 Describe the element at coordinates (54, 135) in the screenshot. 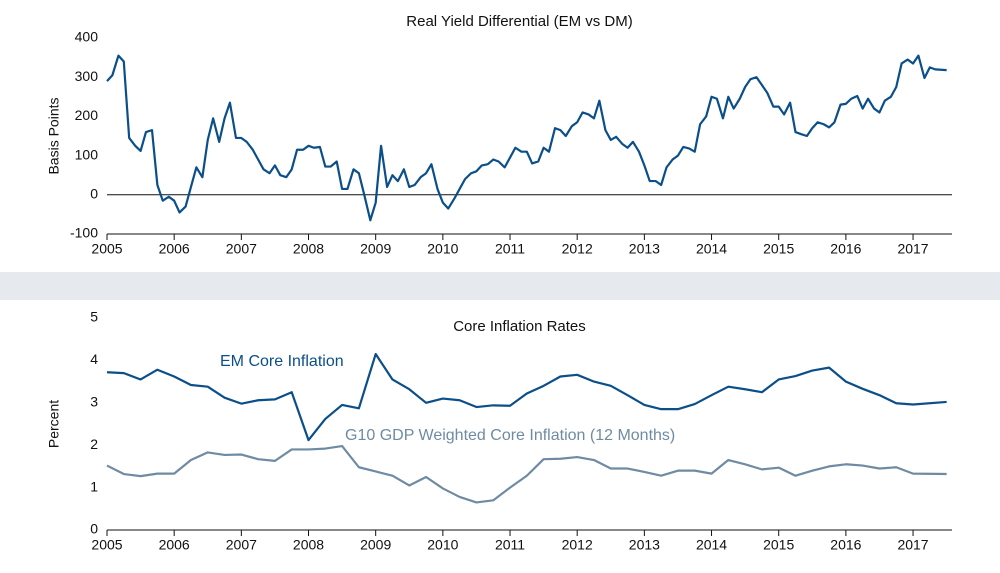

I see `y-axis-label: Basis Points` at that location.